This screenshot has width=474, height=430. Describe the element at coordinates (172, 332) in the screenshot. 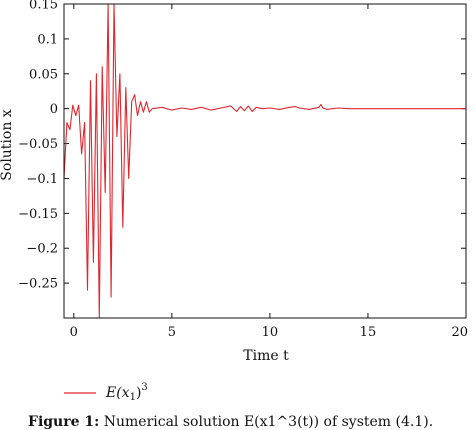

I see `x-tick-label: 5` at that location.